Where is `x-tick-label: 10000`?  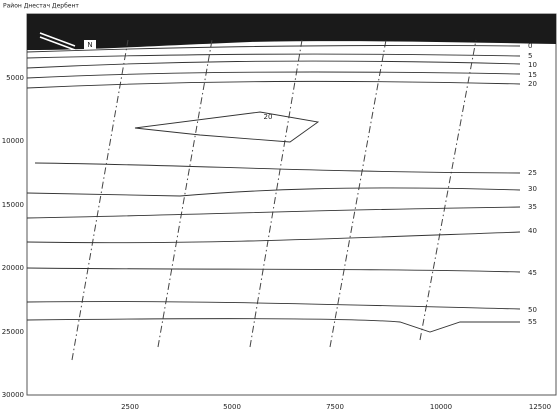
x-tick-label: 10000 is located at coordinates (441, 407).